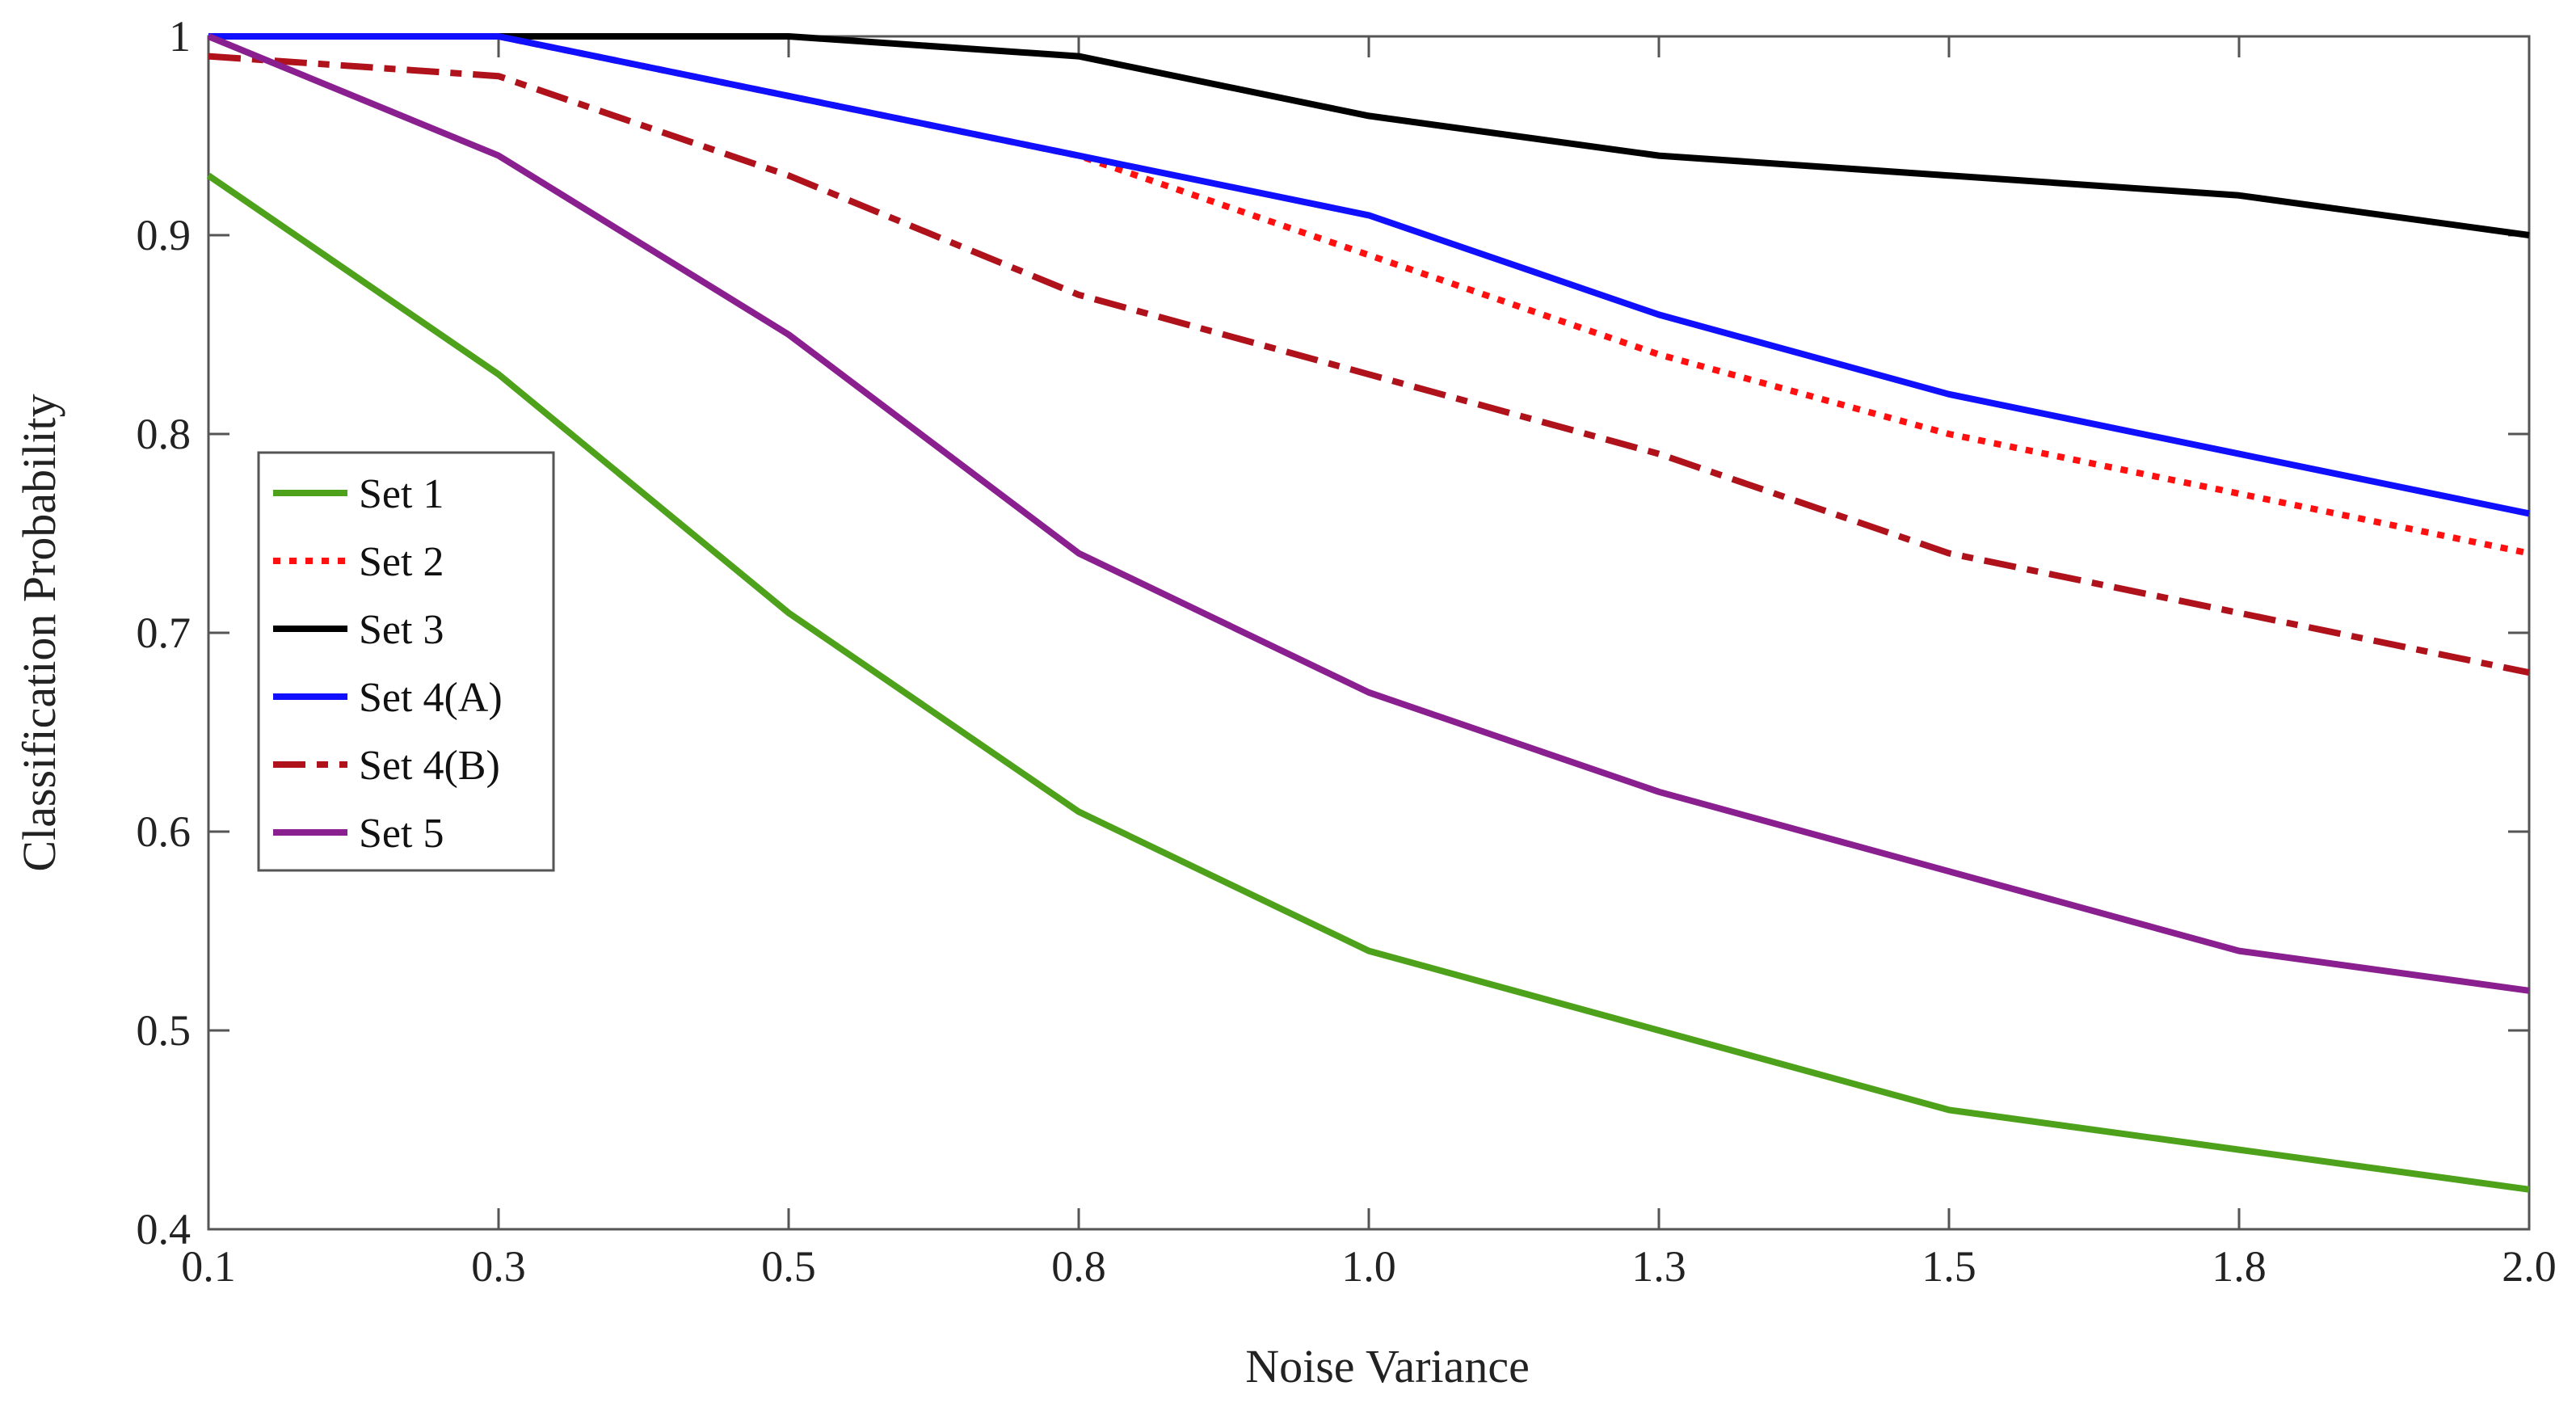 This screenshot has width=2576, height=1403. I want to click on legend-box, so click(406, 661).